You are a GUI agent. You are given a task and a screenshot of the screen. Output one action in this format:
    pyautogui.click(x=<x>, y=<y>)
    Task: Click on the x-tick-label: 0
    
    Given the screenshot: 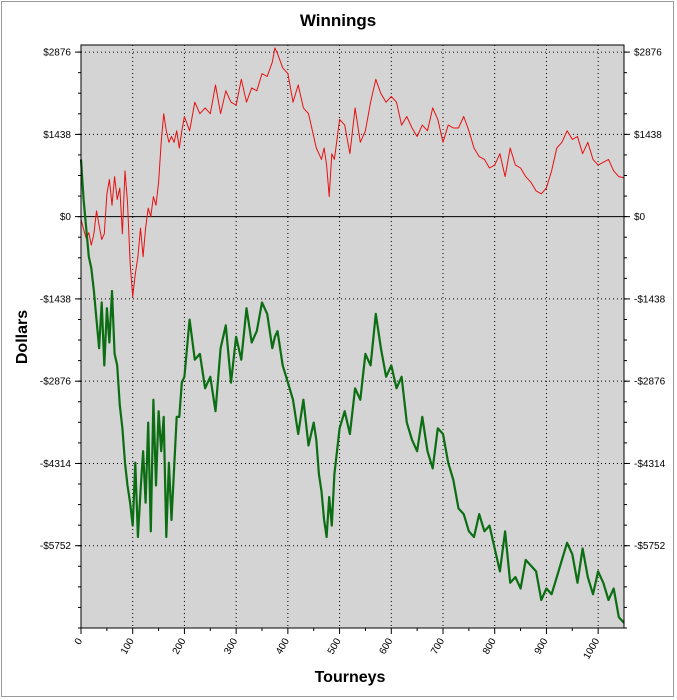 What is the action you would take?
    pyautogui.click(x=79, y=641)
    